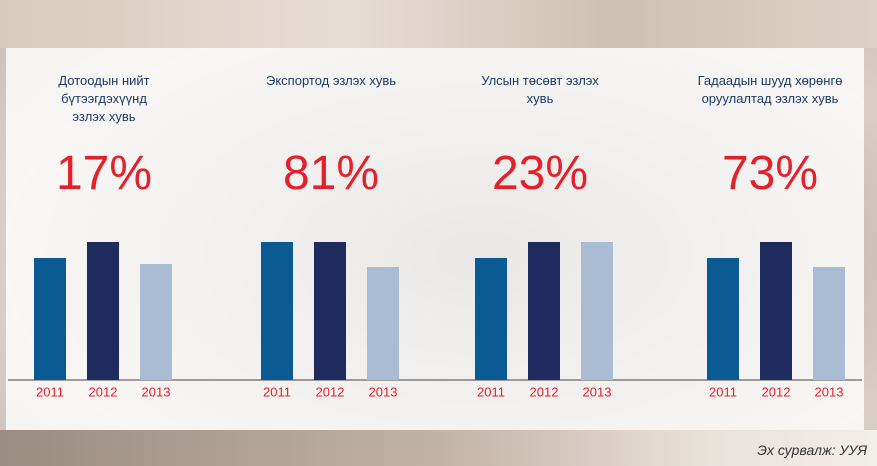  Describe the element at coordinates (331, 173) in the screenshot. I see `headline: 81%` at that location.